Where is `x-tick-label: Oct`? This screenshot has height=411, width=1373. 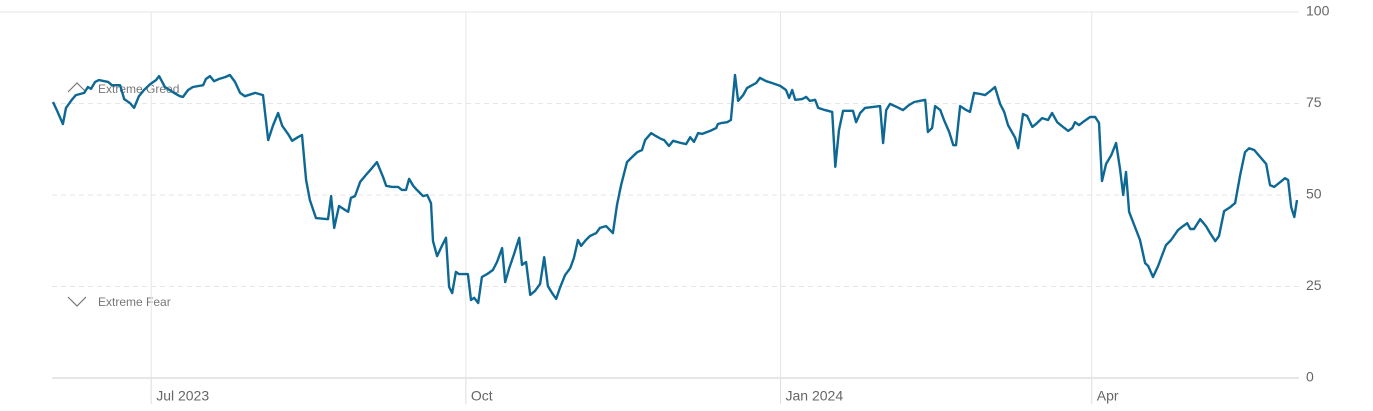
x-tick-label: Oct is located at coordinates (482, 396).